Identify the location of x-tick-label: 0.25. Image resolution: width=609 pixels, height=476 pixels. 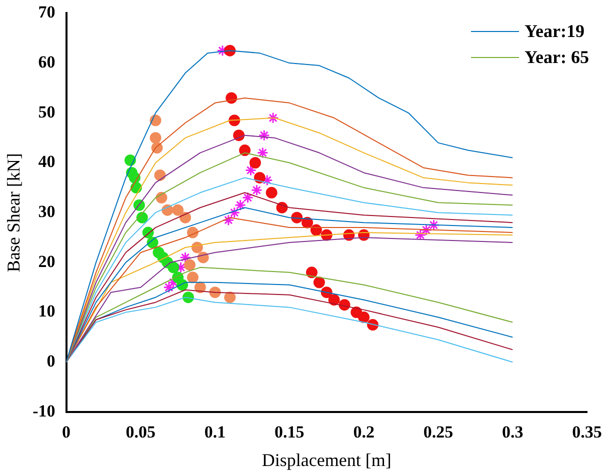
(438, 432).